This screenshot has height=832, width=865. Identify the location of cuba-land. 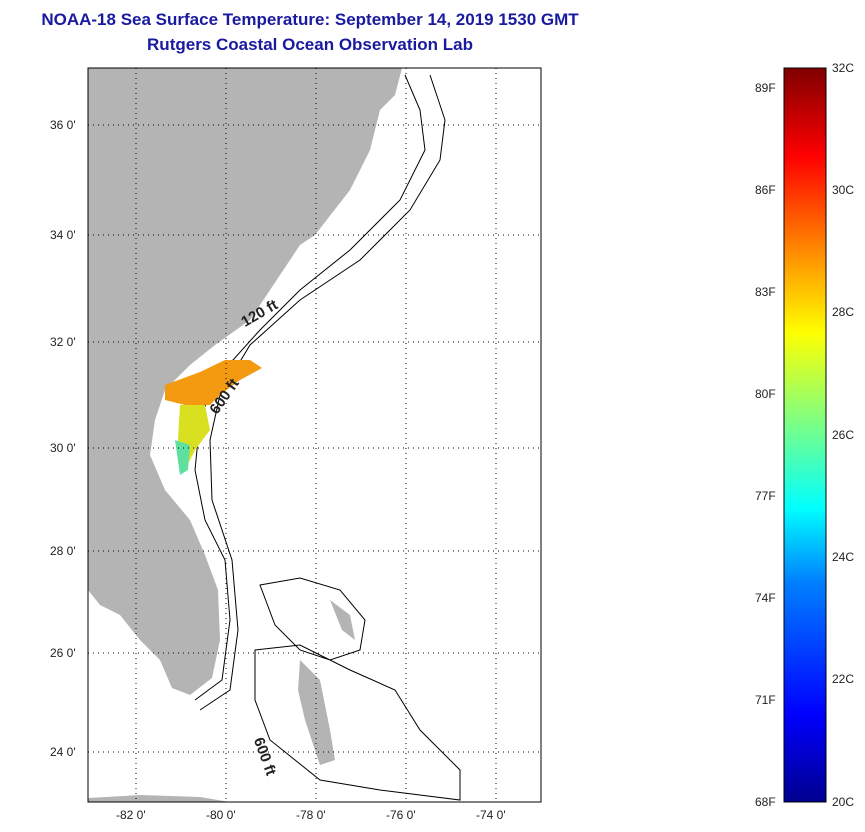
(159, 798).